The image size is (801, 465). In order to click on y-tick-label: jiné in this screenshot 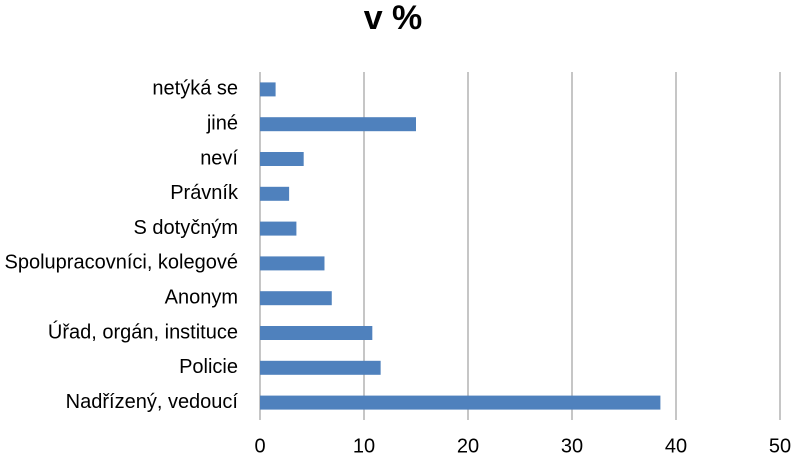, I will do `click(222, 123)`.